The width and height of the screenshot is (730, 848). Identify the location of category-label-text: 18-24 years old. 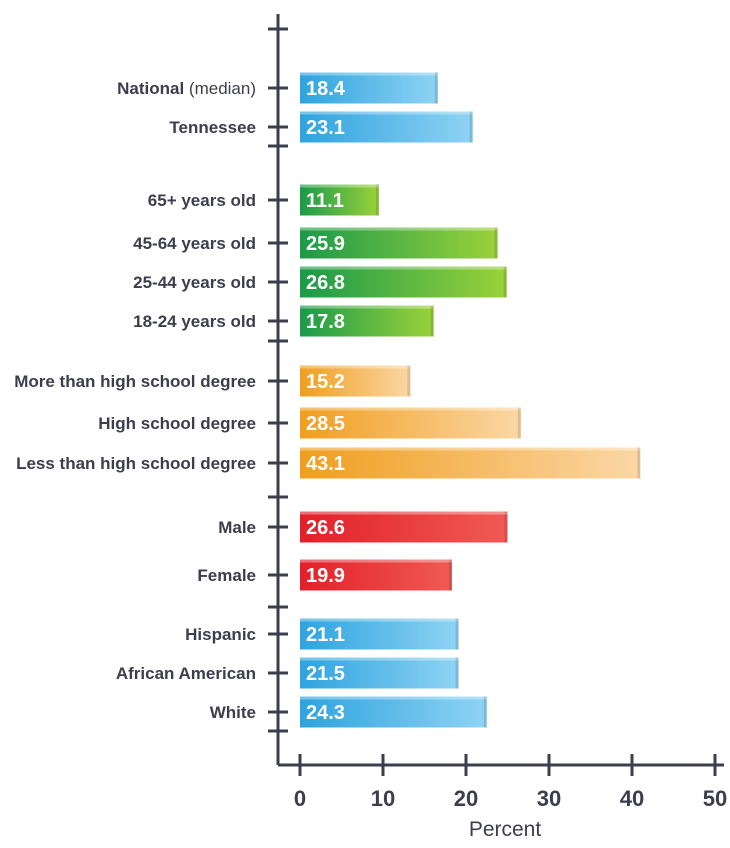
(194, 321).